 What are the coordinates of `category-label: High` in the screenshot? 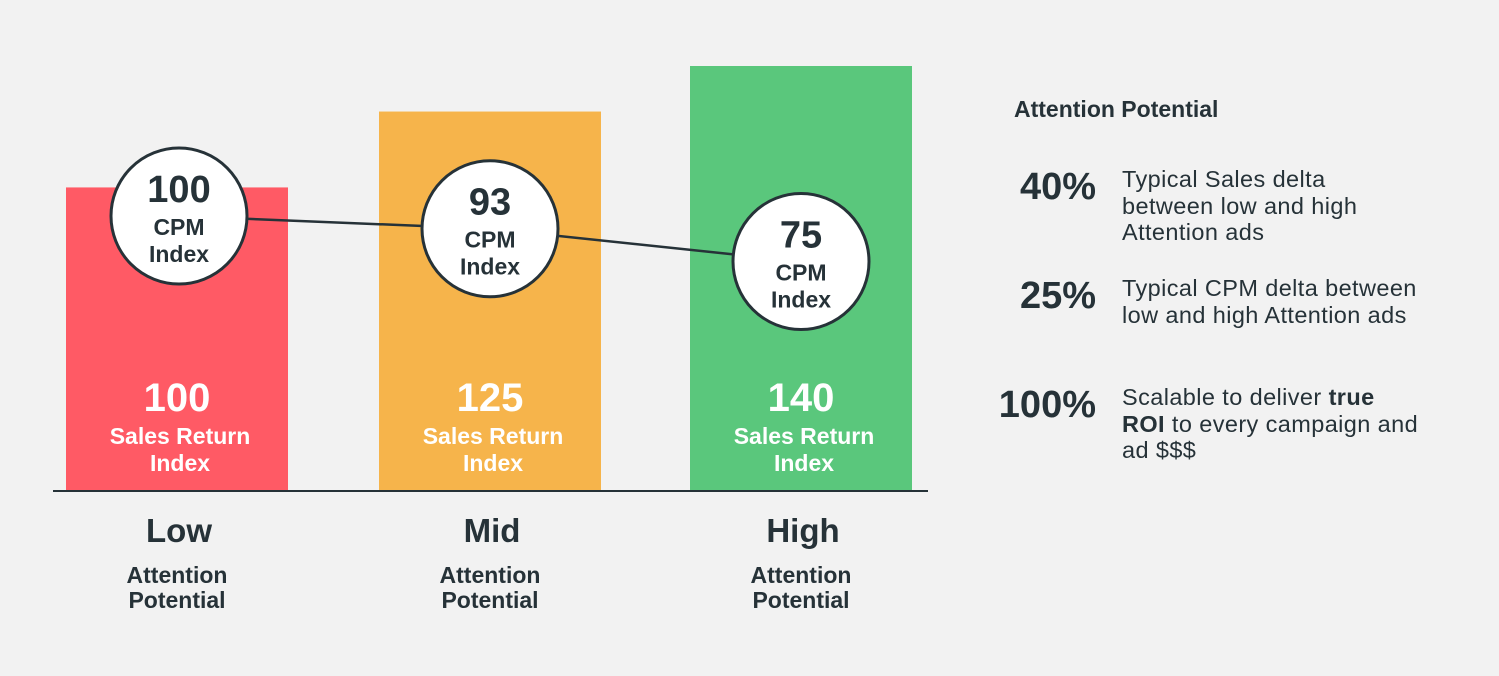 It's located at (802, 530).